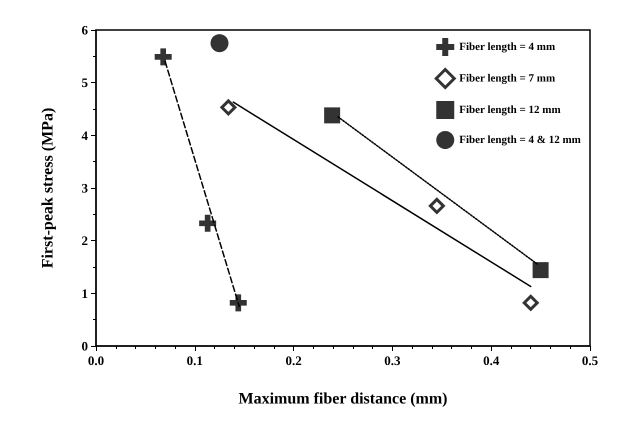  Describe the element at coordinates (343, 399) in the screenshot. I see `x-axis-title: Maximum fiber distance (mm)` at that location.